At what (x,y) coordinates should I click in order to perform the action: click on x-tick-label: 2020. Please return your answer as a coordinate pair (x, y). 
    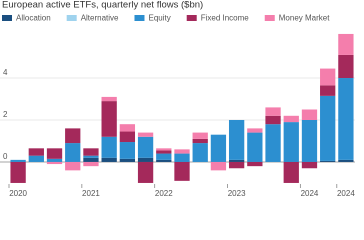
    Looking at the image, I should click on (18, 193).